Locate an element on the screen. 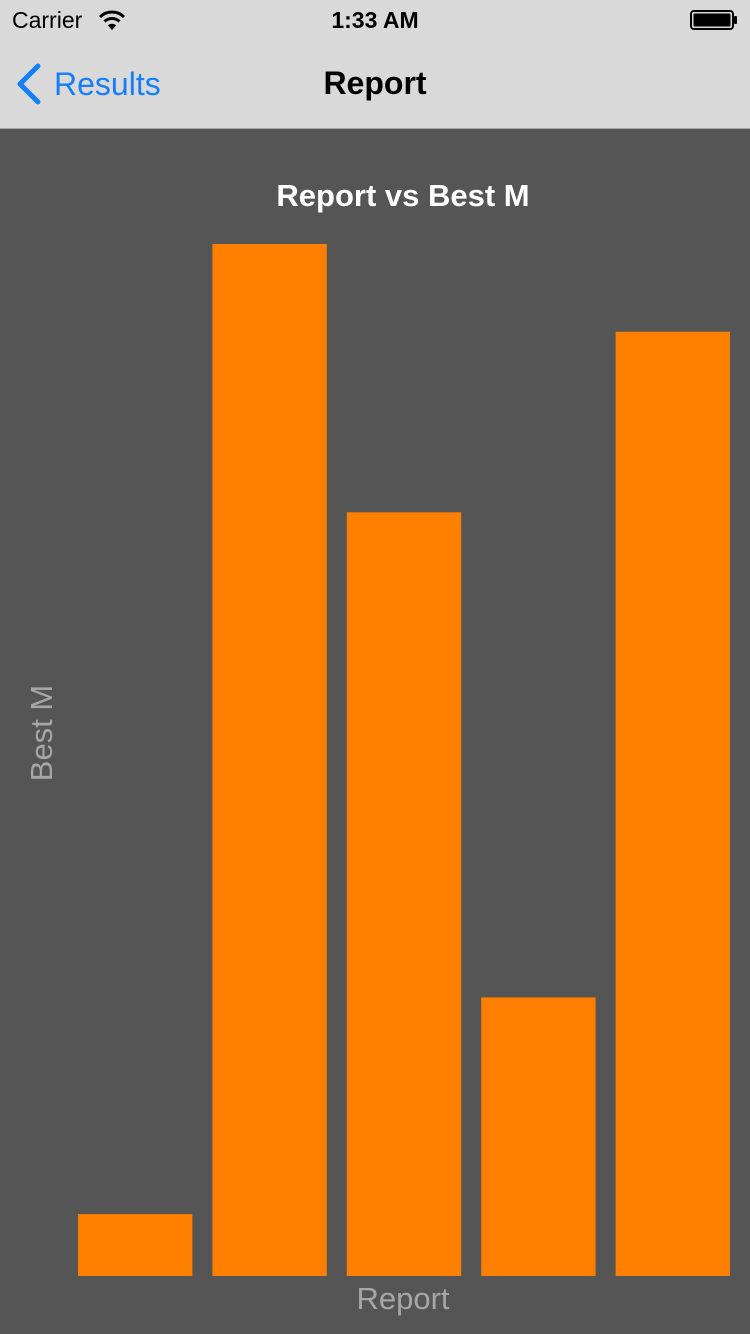  battery-icon is located at coordinates (713, 20).